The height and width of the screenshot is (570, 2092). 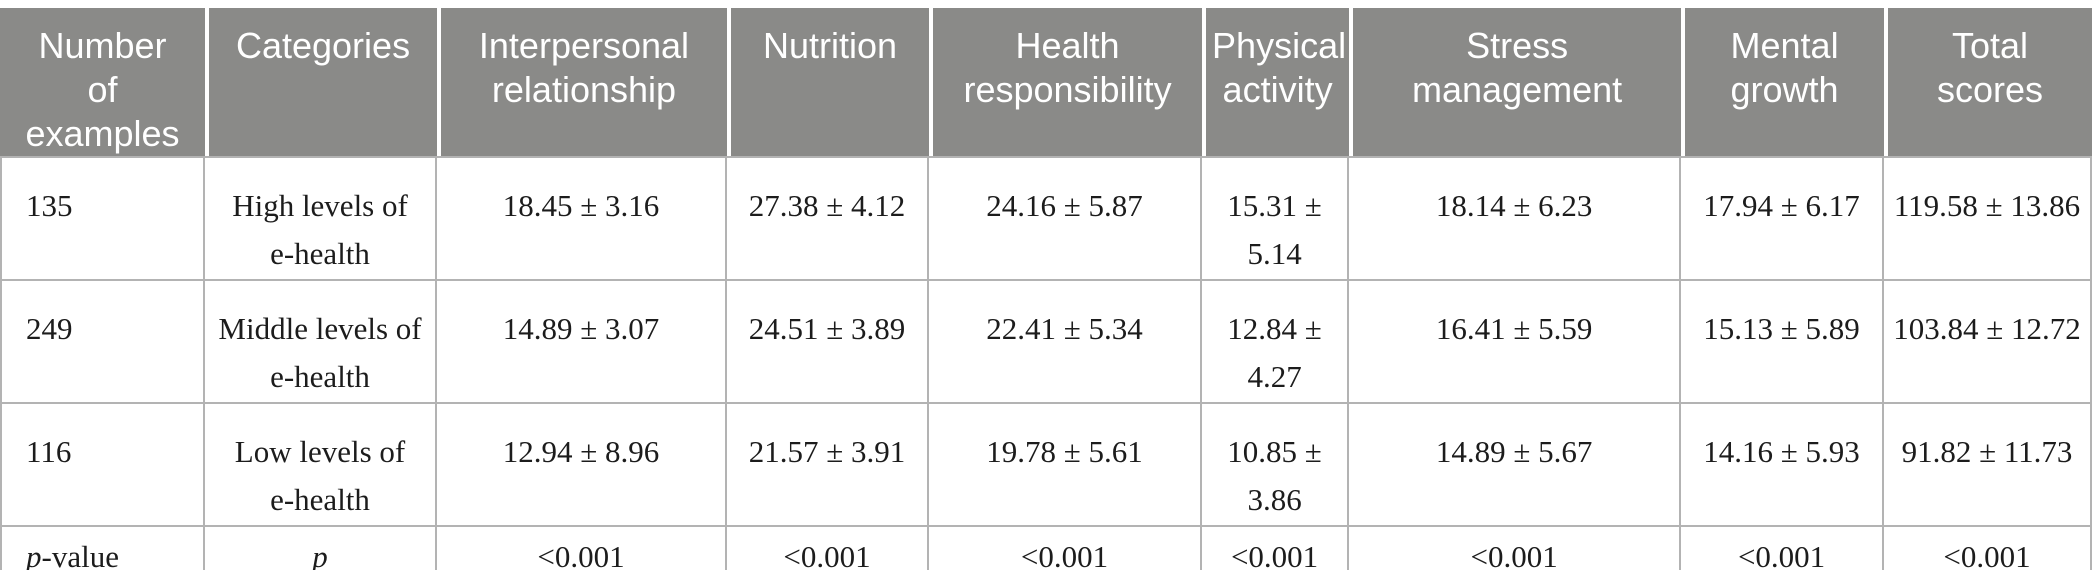 I want to click on cell-value: 22.41 ± 5.34, so click(x=1066, y=342).